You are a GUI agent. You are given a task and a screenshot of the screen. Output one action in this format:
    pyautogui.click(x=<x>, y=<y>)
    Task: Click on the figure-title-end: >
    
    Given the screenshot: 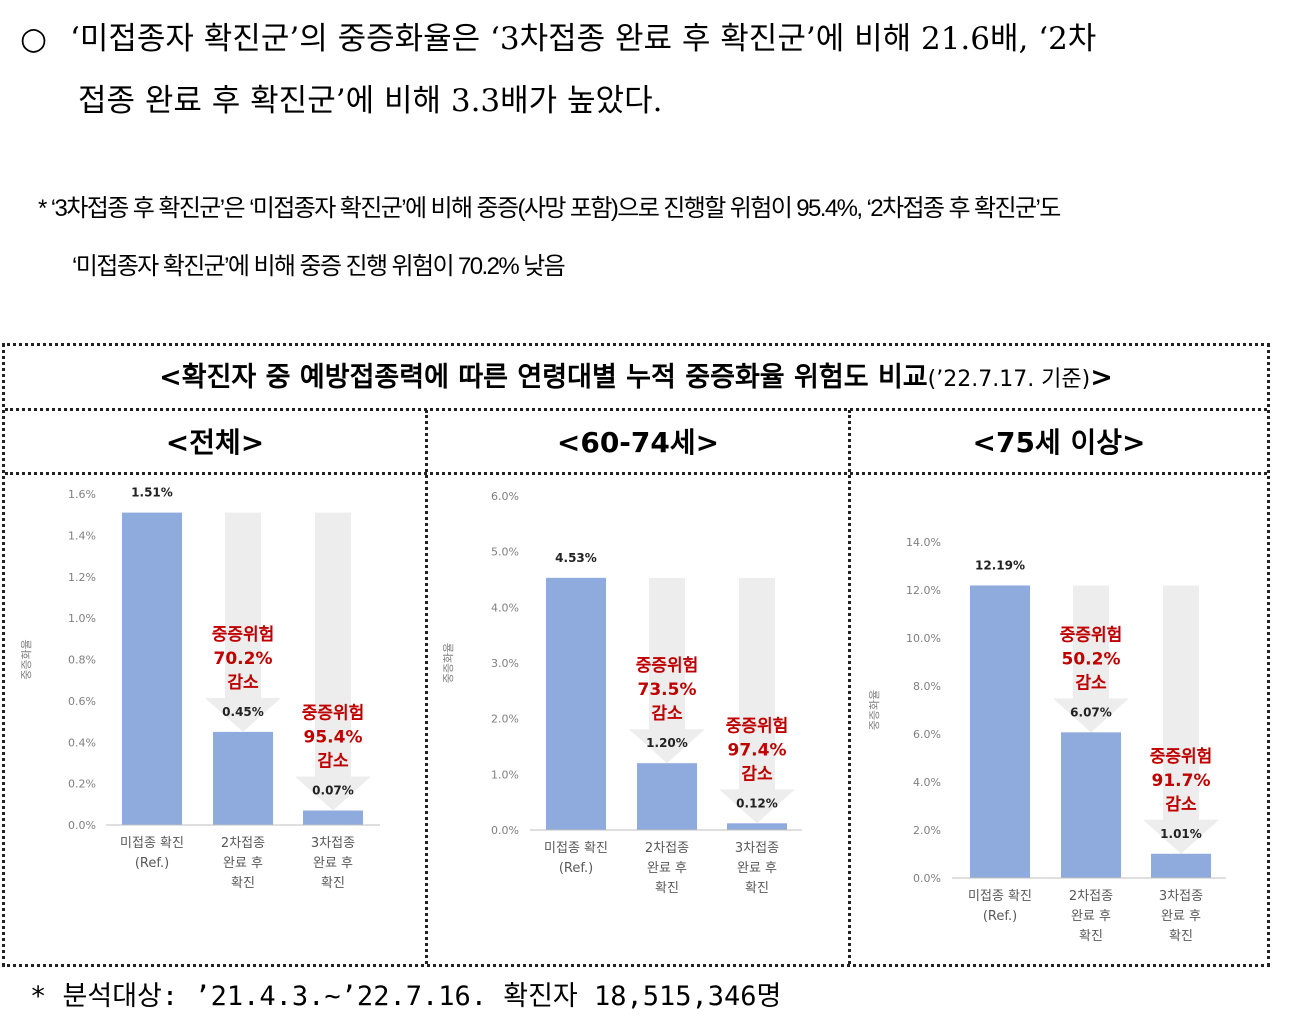 What is the action you would take?
    pyautogui.click(x=1101, y=377)
    